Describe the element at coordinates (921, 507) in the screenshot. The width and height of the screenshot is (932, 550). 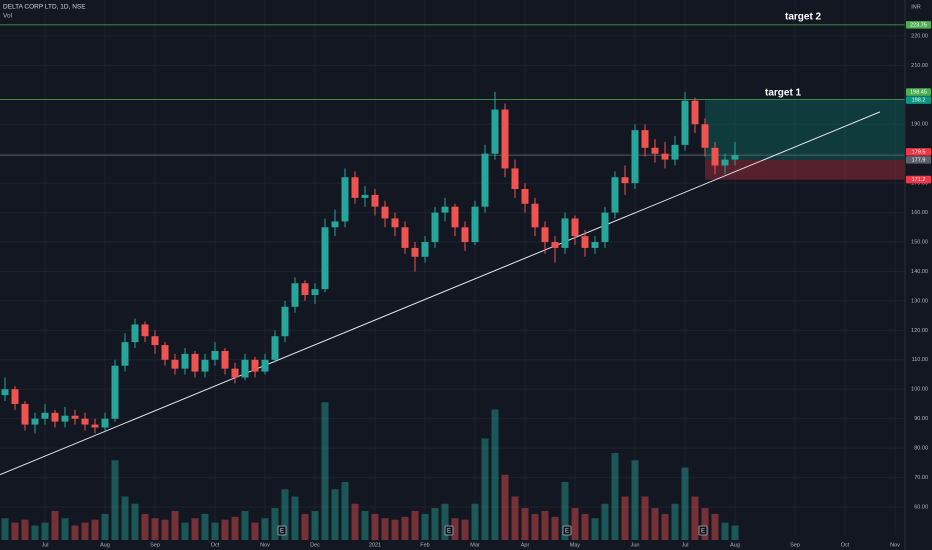
I see `y-tick-label: 60.00` at that location.